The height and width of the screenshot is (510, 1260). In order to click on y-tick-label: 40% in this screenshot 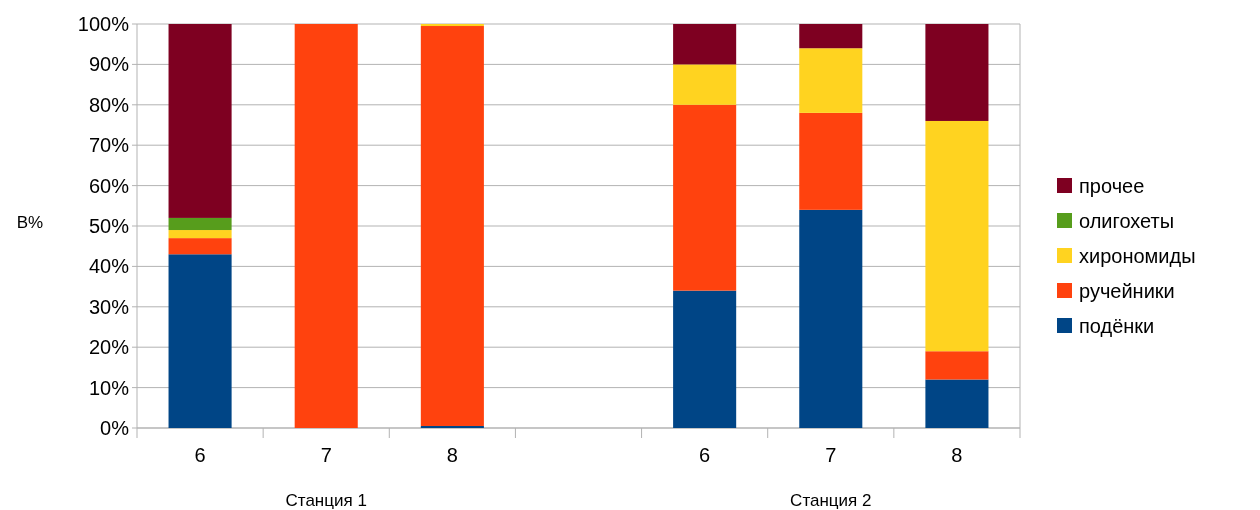, I will do `click(109, 266)`.